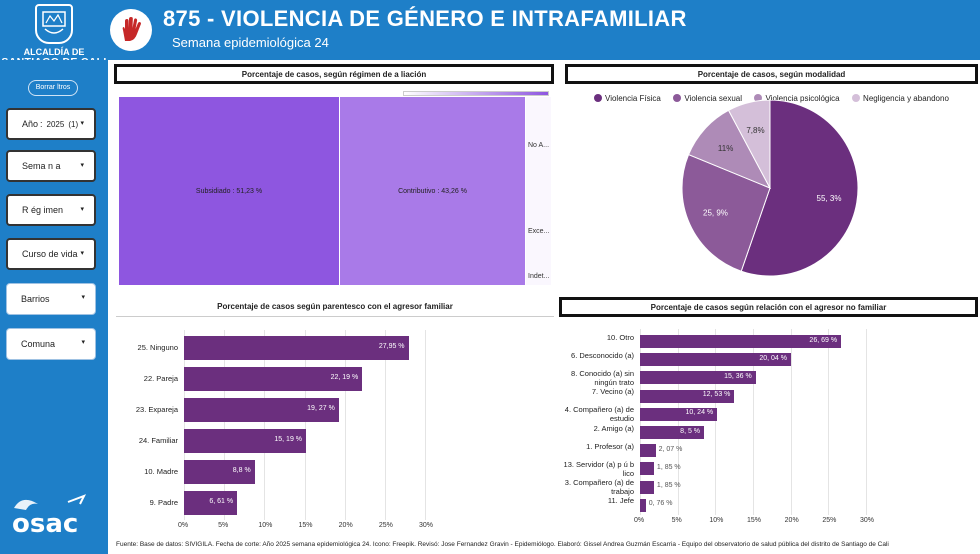 The image size is (980, 554). What do you see at coordinates (620, 501) in the screenshot?
I see `bar-category-label: 11. Jefe` at bounding box center [620, 501].